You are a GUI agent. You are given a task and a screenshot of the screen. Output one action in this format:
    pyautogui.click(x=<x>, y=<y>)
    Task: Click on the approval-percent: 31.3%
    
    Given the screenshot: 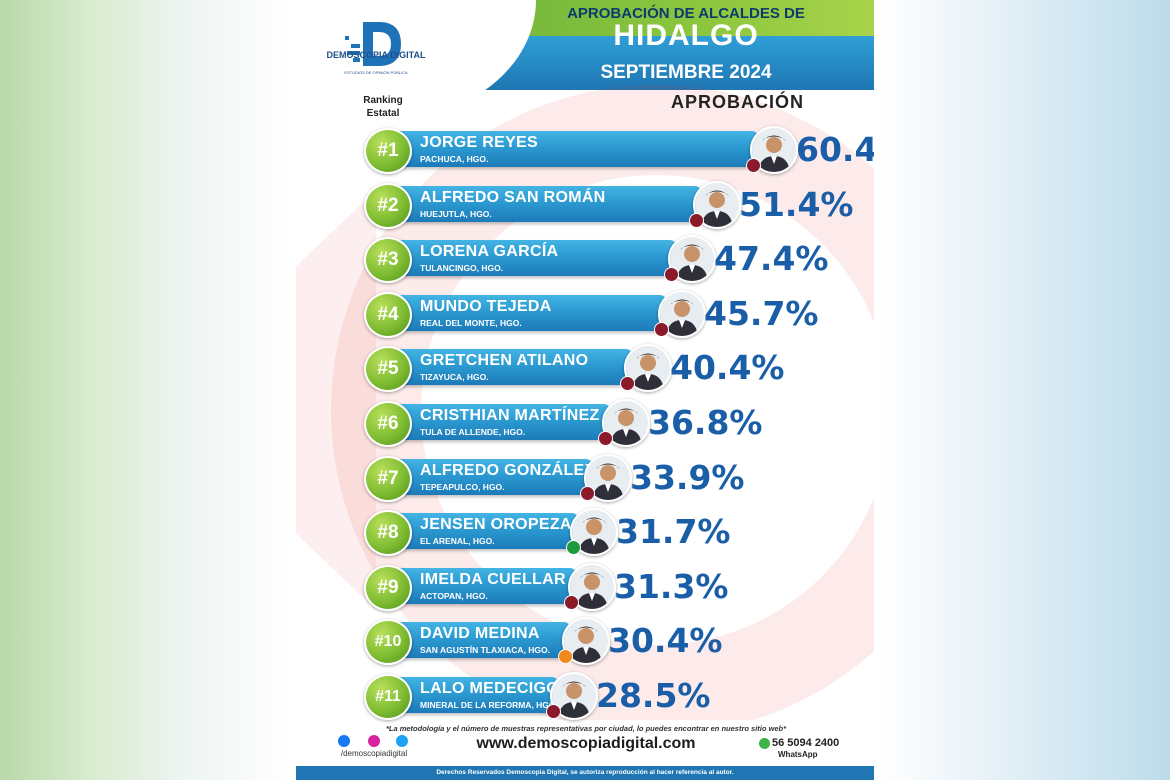 What is the action you would take?
    pyautogui.click(x=671, y=586)
    